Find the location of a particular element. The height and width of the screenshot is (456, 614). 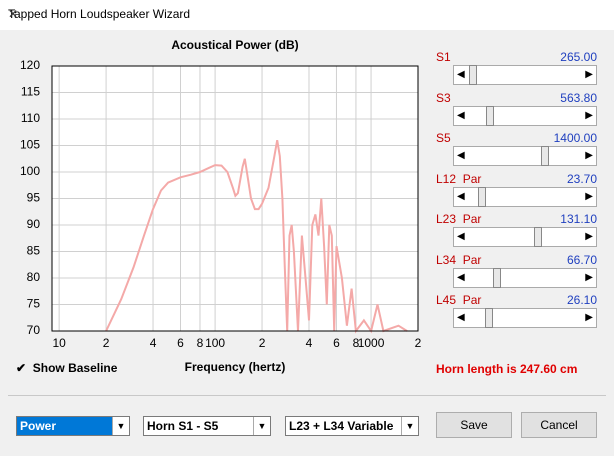

y-tick-label: 80 is located at coordinates (34, 277).